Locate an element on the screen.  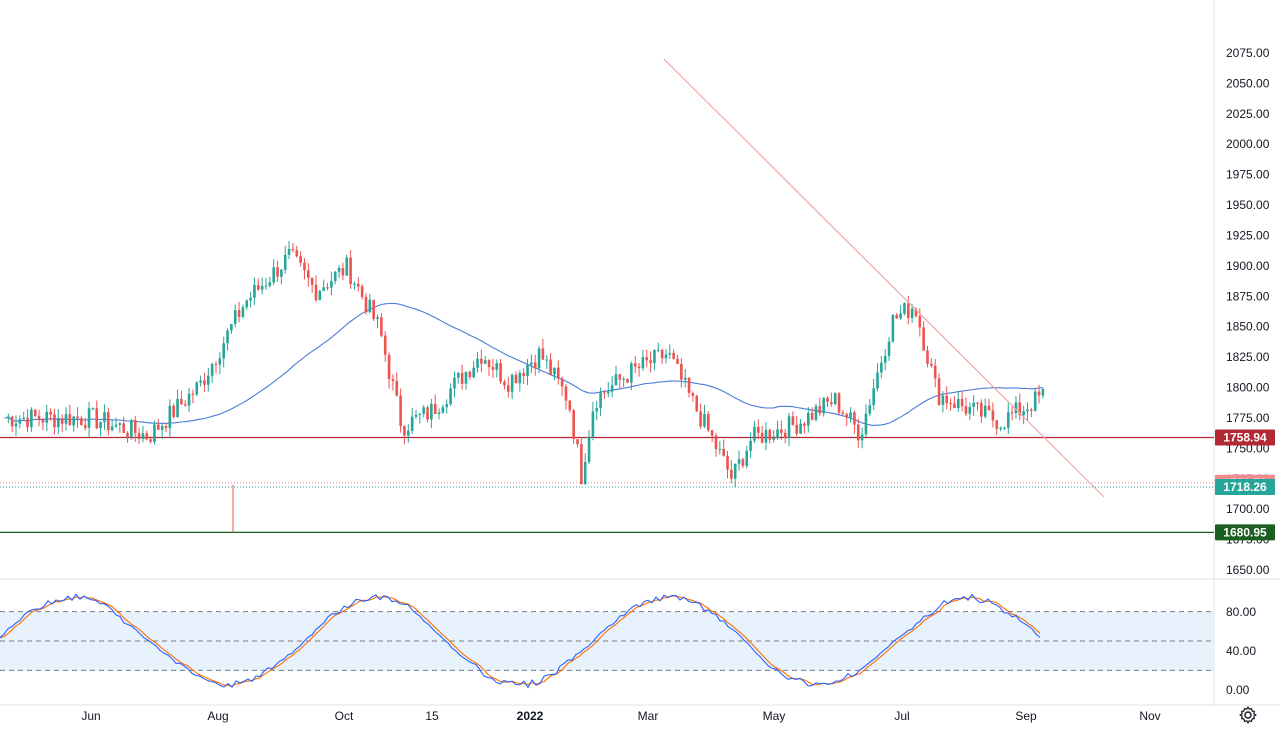
horizontal-levels is located at coordinates (607, 484).